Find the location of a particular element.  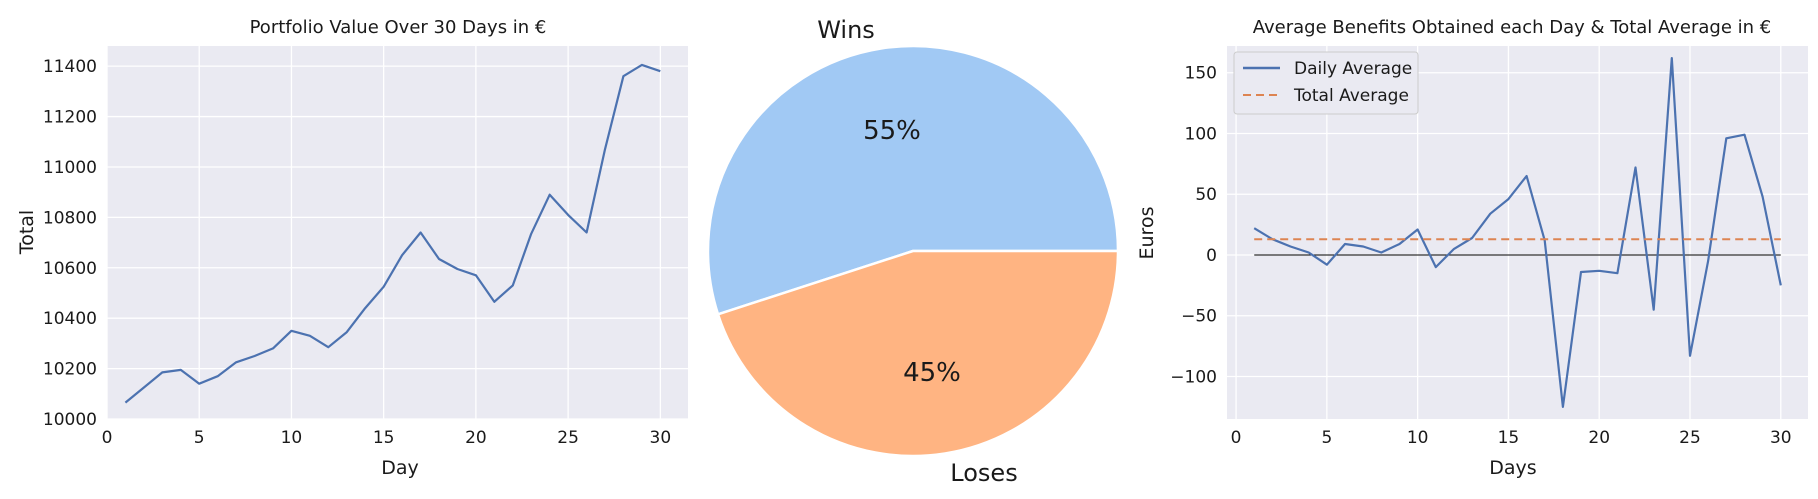

legend-label-daily-average: Daily Average is located at coordinates (1353, 69).